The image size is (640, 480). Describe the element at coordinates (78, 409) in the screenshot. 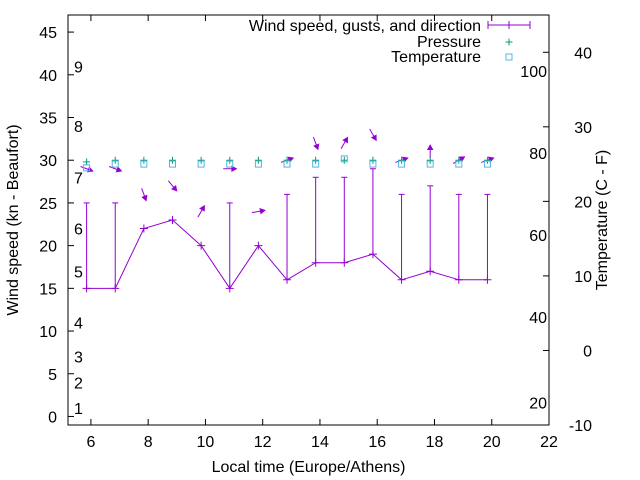

I see `beaufort-label: 1` at that location.